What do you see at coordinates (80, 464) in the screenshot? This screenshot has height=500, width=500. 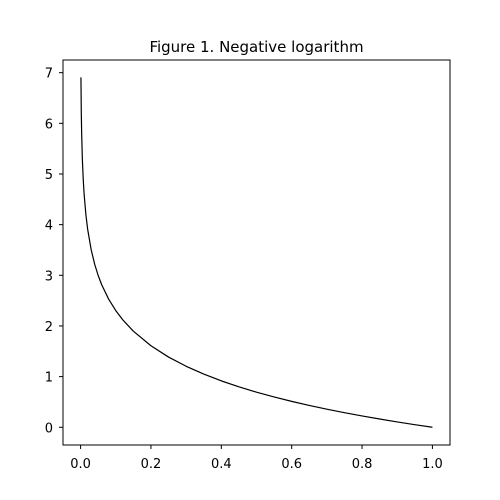 I see `x-tick-label: 0.0` at bounding box center [80, 464].